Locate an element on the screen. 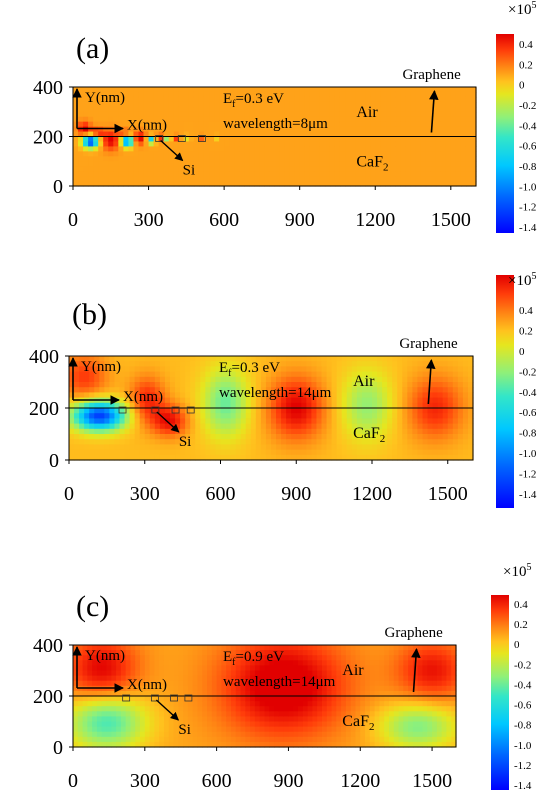  graphene-arrow-icon is located at coordinates (430, 382).